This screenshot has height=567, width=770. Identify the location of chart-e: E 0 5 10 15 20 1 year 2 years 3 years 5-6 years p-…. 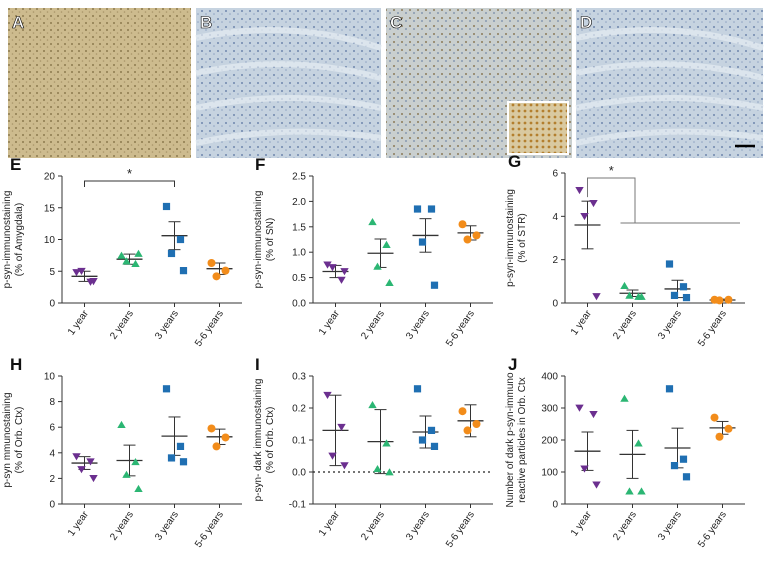
(122, 252).